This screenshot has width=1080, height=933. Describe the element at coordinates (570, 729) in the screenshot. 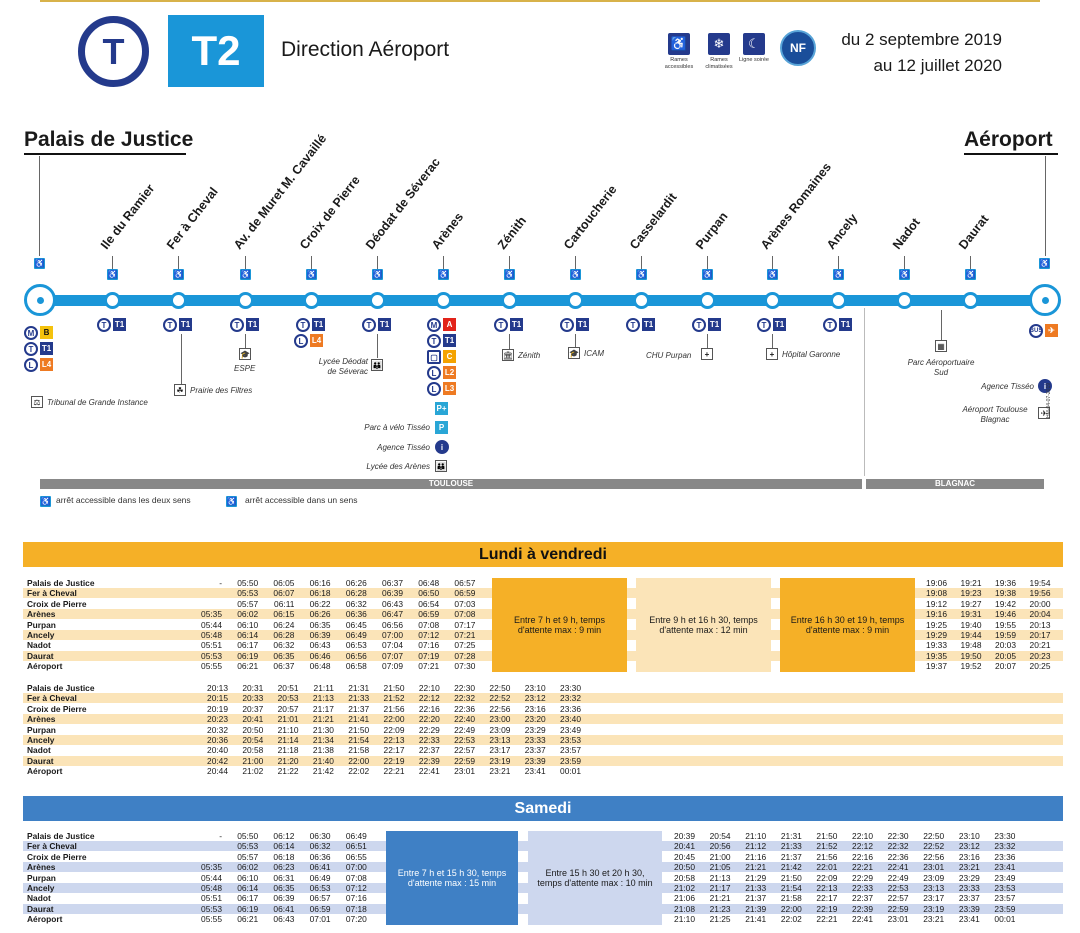

I see `departure-time: 23:49` at that location.